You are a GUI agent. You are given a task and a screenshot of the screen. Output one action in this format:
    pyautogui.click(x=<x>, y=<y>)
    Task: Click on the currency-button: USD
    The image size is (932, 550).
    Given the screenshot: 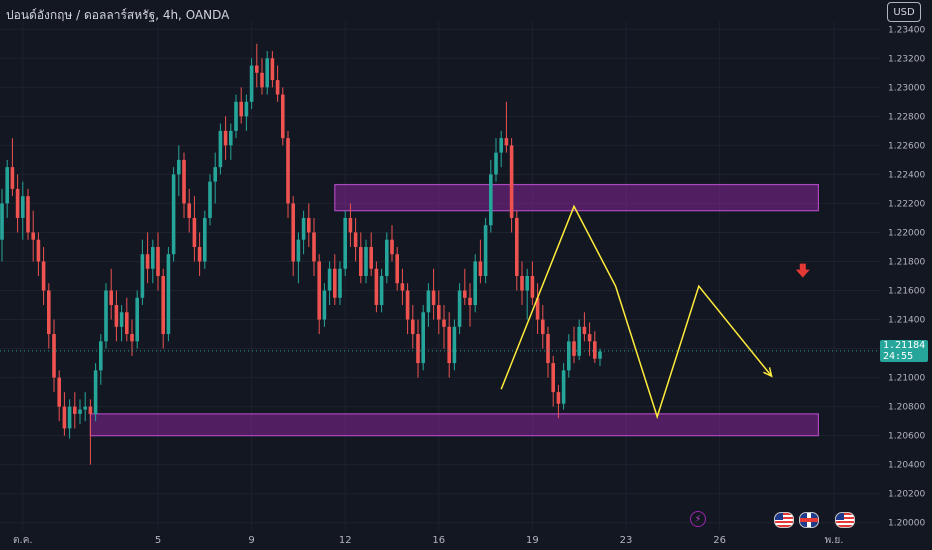 What is the action you would take?
    pyautogui.click(x=904, y=12)
    